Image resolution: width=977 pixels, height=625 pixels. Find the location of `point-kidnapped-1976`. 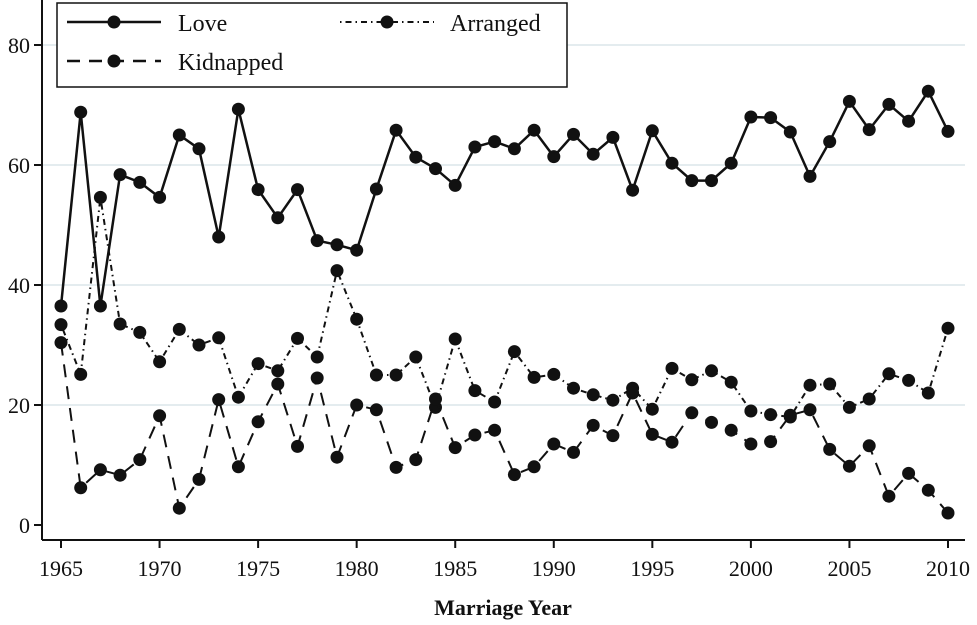

point-kidnapped-1976 is located at coordinates (278, 384).